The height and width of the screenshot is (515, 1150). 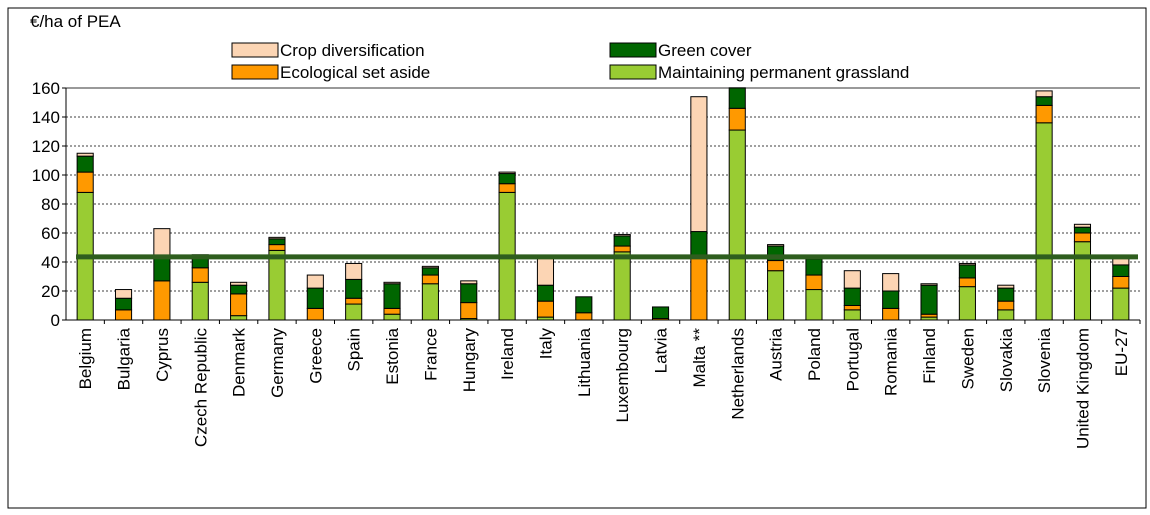 I want to click on x-tick-label: Estonia, so click(x=392, y=355).